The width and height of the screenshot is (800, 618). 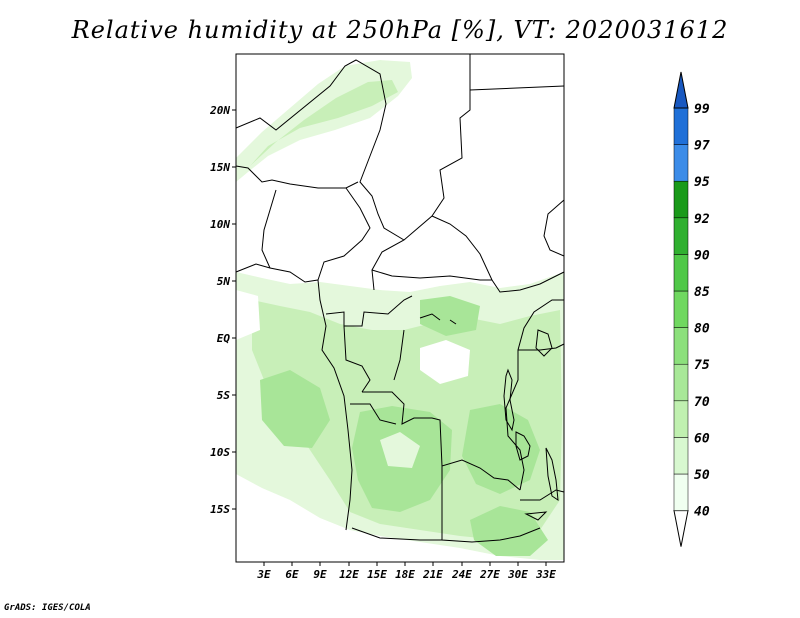 I want to click on lat-label: 10N, so click(x=220, y=224).